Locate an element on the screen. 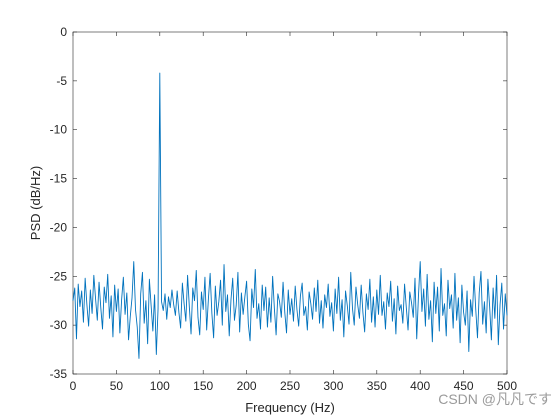  x-tick-label: 100 is located at coordinates (160, 386).